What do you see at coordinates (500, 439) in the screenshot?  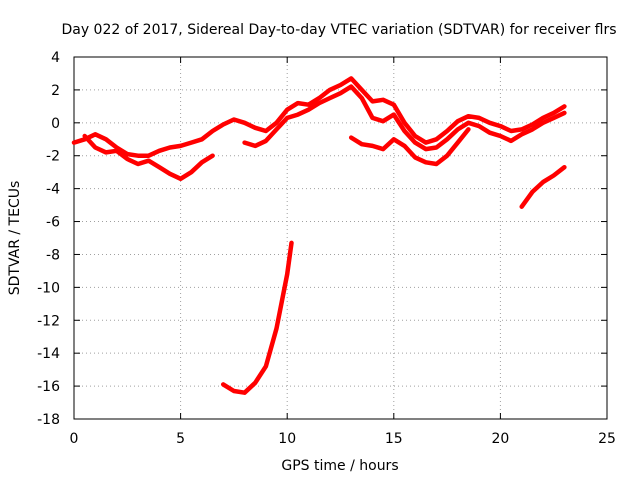 I see `x-tick-label: 20` at bounding box center [500, 439].